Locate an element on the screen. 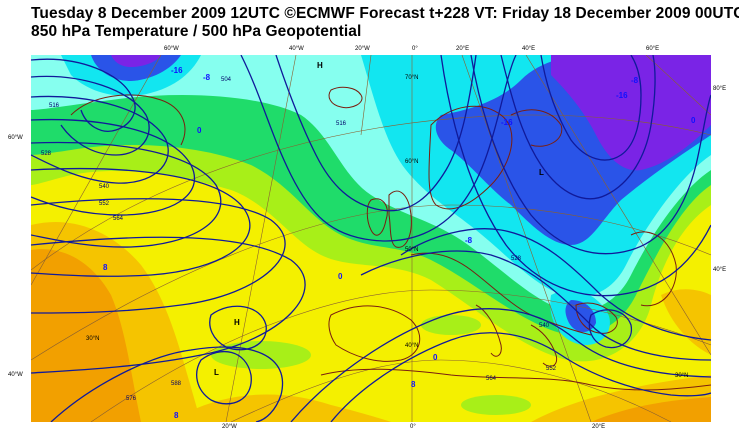  low-pressure-marker: L is located at coordinates (541, 172).